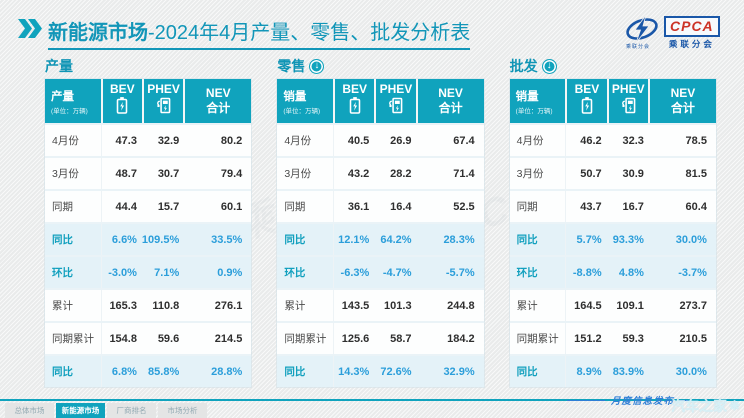 The image size is (744, 418). I want to click on table-header: 产量 (单位：万辆) BEV PHEV, so click(148, 101).